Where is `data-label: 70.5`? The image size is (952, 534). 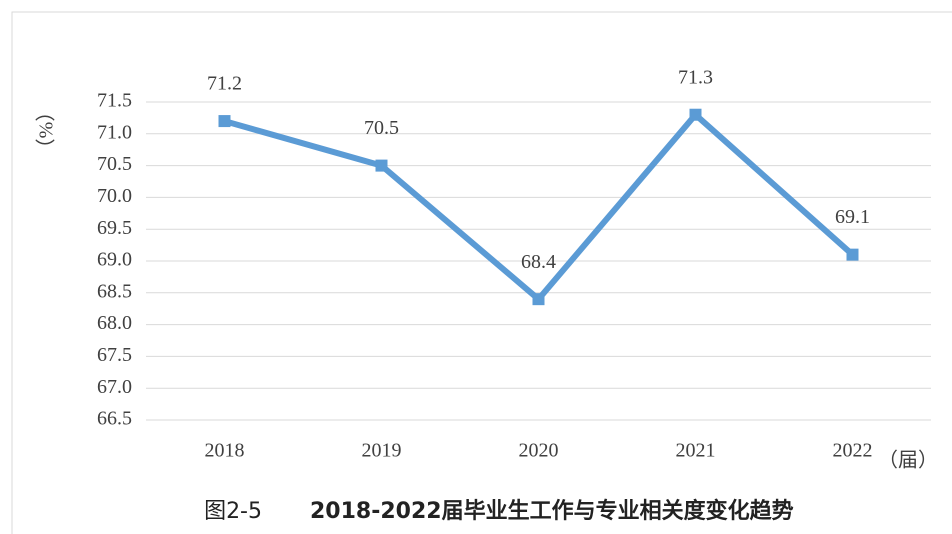
data-label: 70.5 is located at coordinates (381, 128).